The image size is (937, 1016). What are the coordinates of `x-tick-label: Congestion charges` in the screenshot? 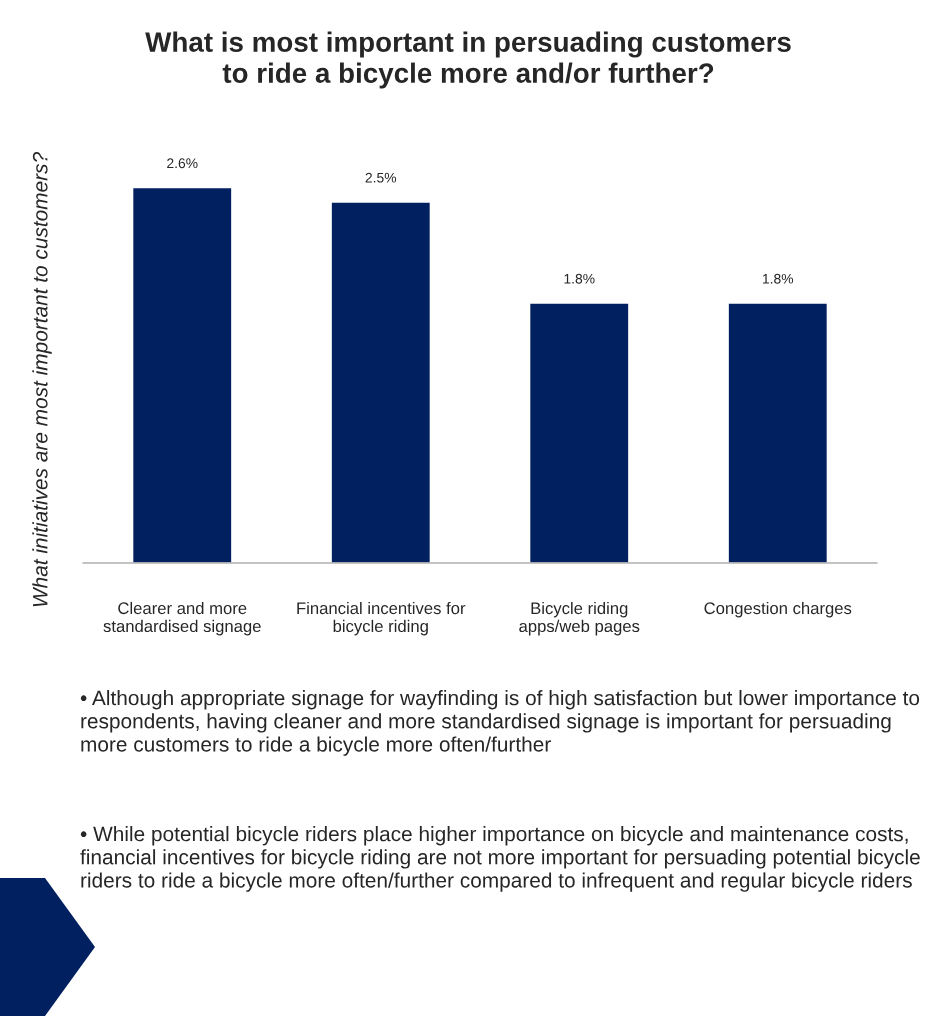 It's located at (778, 609).